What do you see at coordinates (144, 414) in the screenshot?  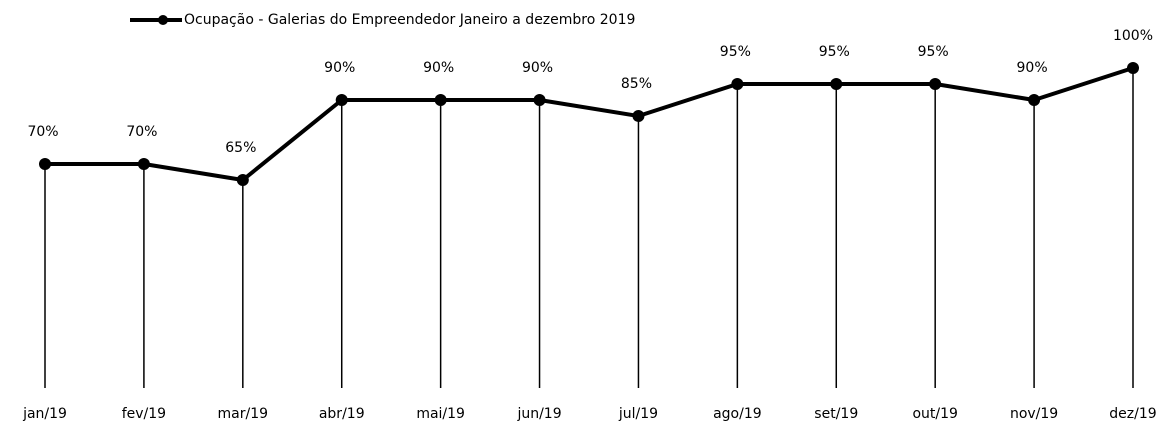 I see `x-tick-label: fev/19` at bounding box center [144, 414].